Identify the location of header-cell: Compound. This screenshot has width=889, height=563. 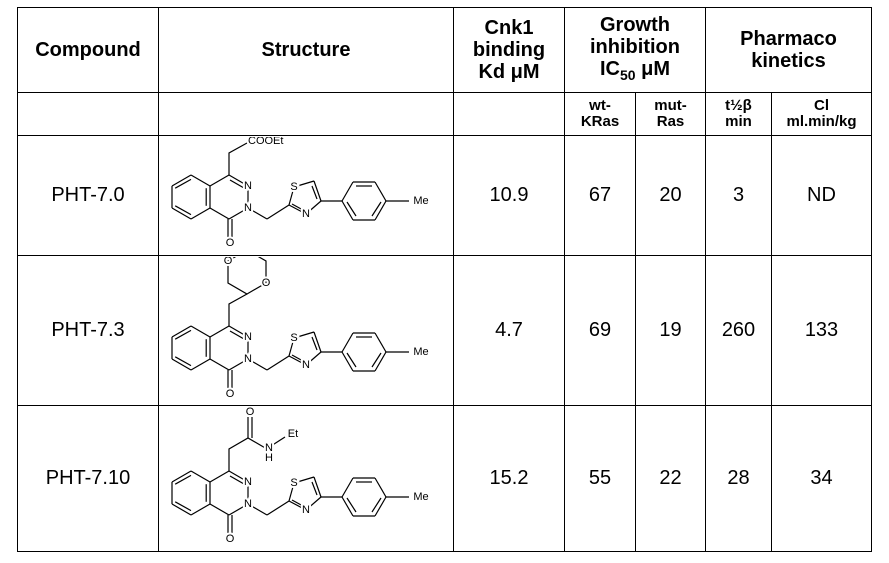
(88, 50).